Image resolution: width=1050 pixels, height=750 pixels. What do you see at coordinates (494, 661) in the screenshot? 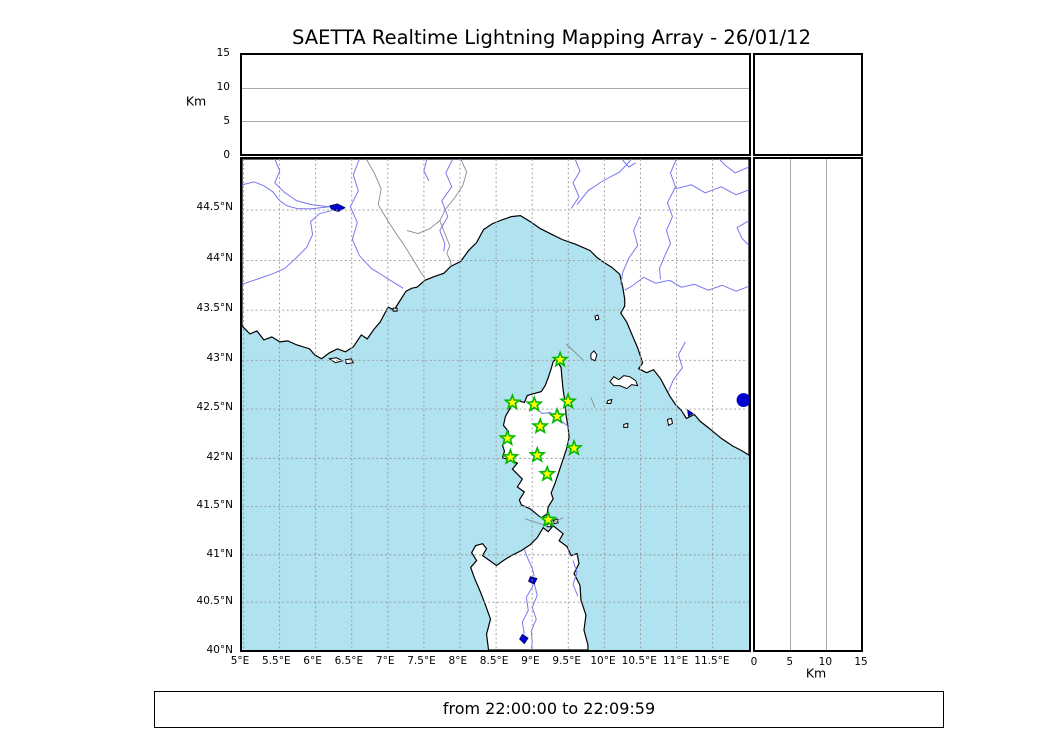
I see `longitude-tick-label: 8.5°E` at bounding box center [494, 661].